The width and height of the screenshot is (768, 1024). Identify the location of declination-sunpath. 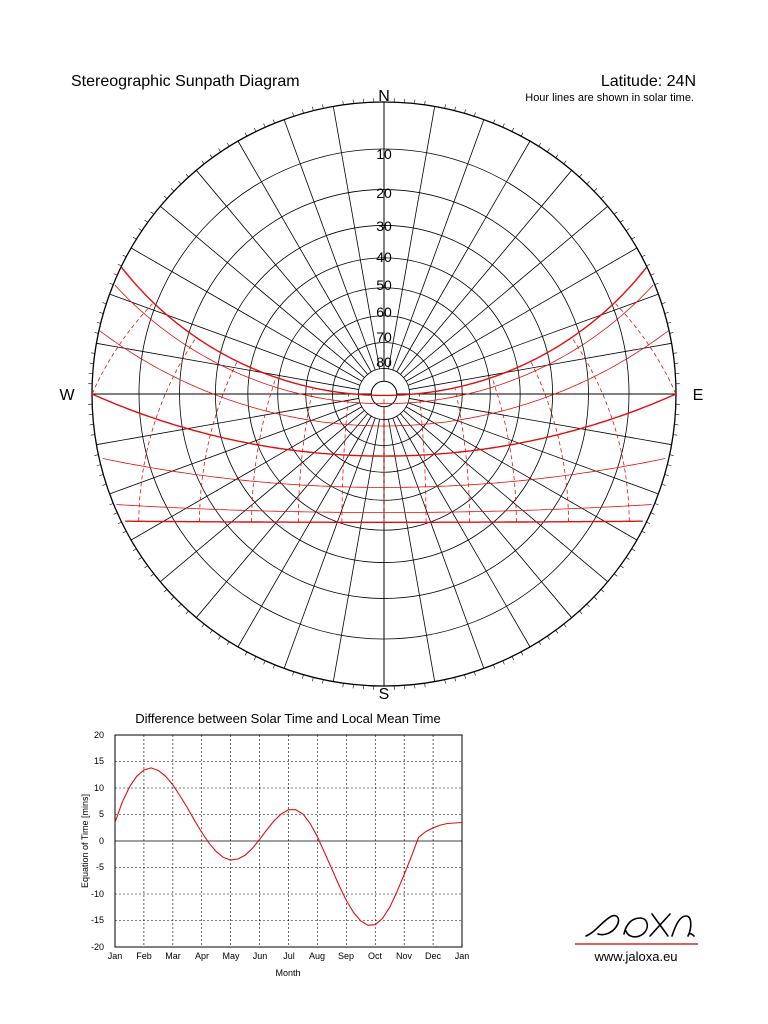
(384, 473).